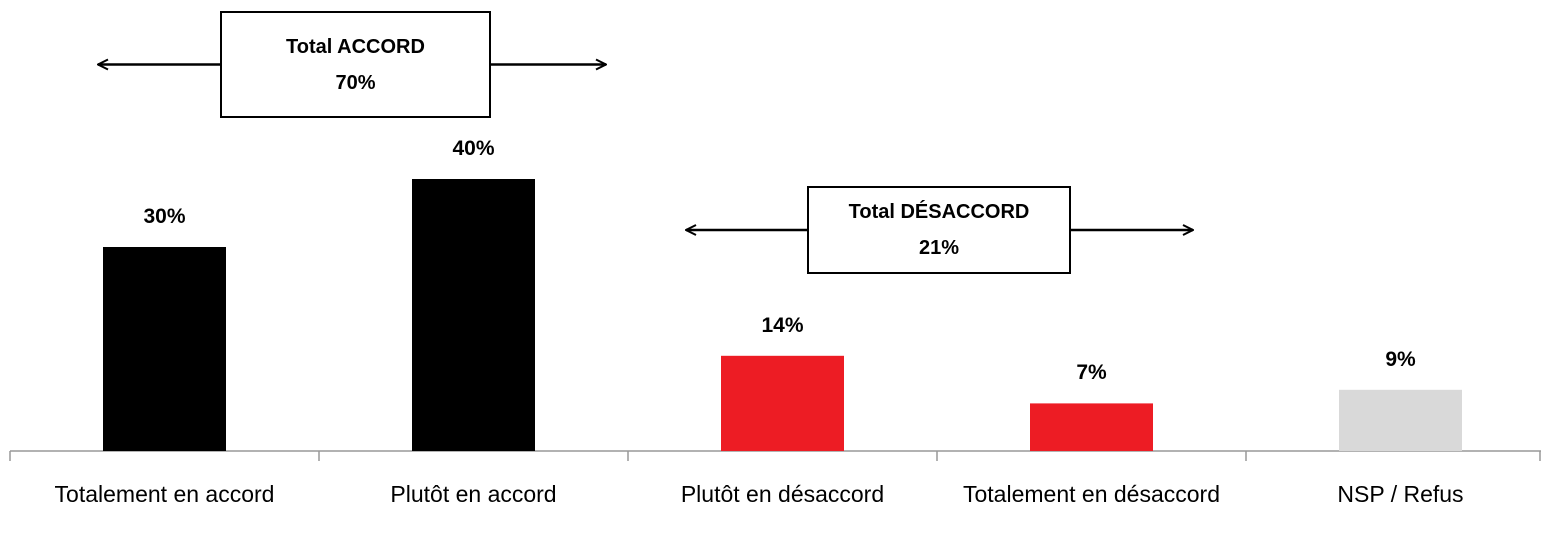 This screenshot has width=1541, height=541. Describe the element at coordinates (782, 325) in the screenshot. I see `value-label: 14%` at that location.